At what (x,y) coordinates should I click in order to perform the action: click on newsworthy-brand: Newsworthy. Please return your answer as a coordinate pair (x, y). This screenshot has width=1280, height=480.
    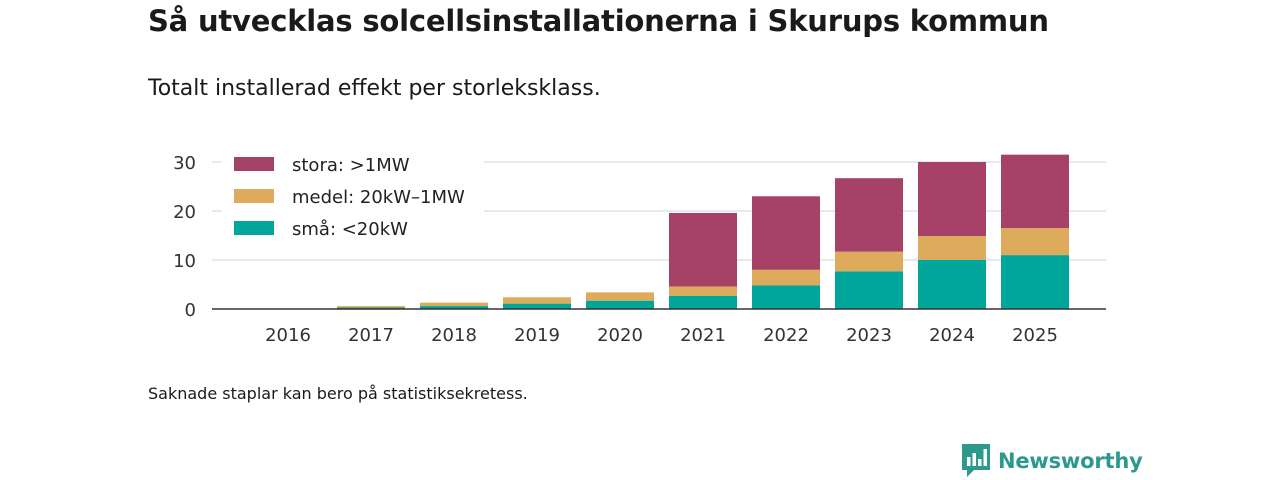
    Looking at the image, I should click on (1052, 461).